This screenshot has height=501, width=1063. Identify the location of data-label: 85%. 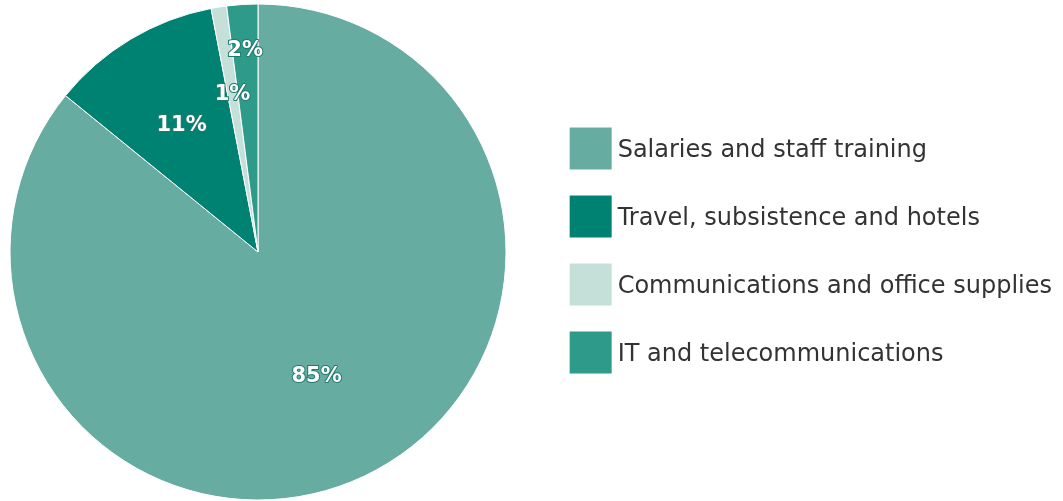
(316, 375).